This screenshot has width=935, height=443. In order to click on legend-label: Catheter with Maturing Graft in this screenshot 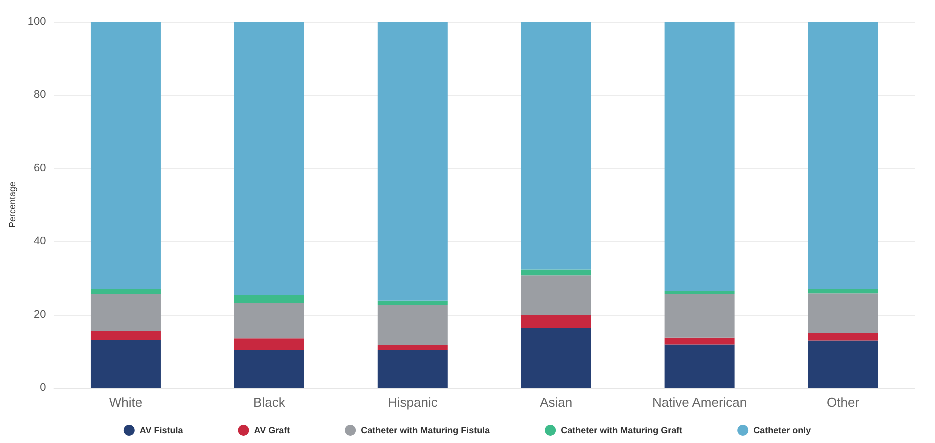, I will do `click(622, 431)`.